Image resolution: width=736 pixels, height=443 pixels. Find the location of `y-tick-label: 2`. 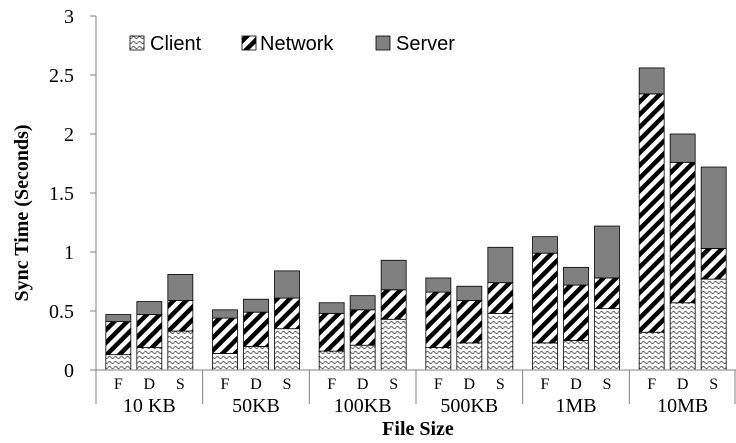

y-tick-label: 2 is located at coordinates (69, 135).